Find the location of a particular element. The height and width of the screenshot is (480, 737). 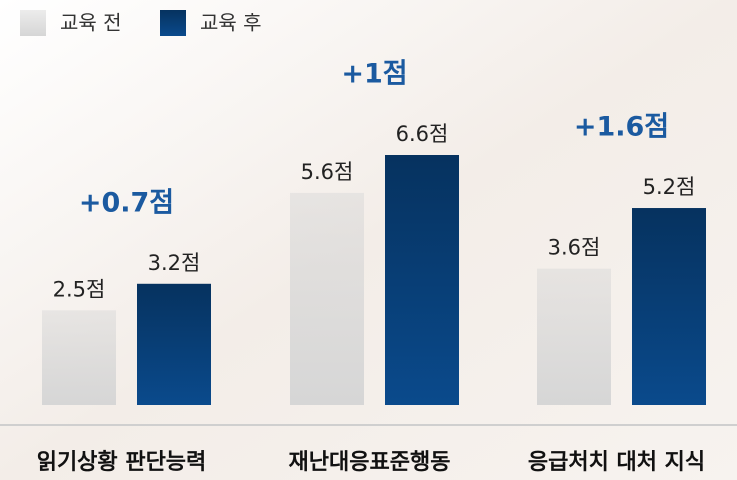

value-label: 3.2점 is located at coordinates (174, 263).